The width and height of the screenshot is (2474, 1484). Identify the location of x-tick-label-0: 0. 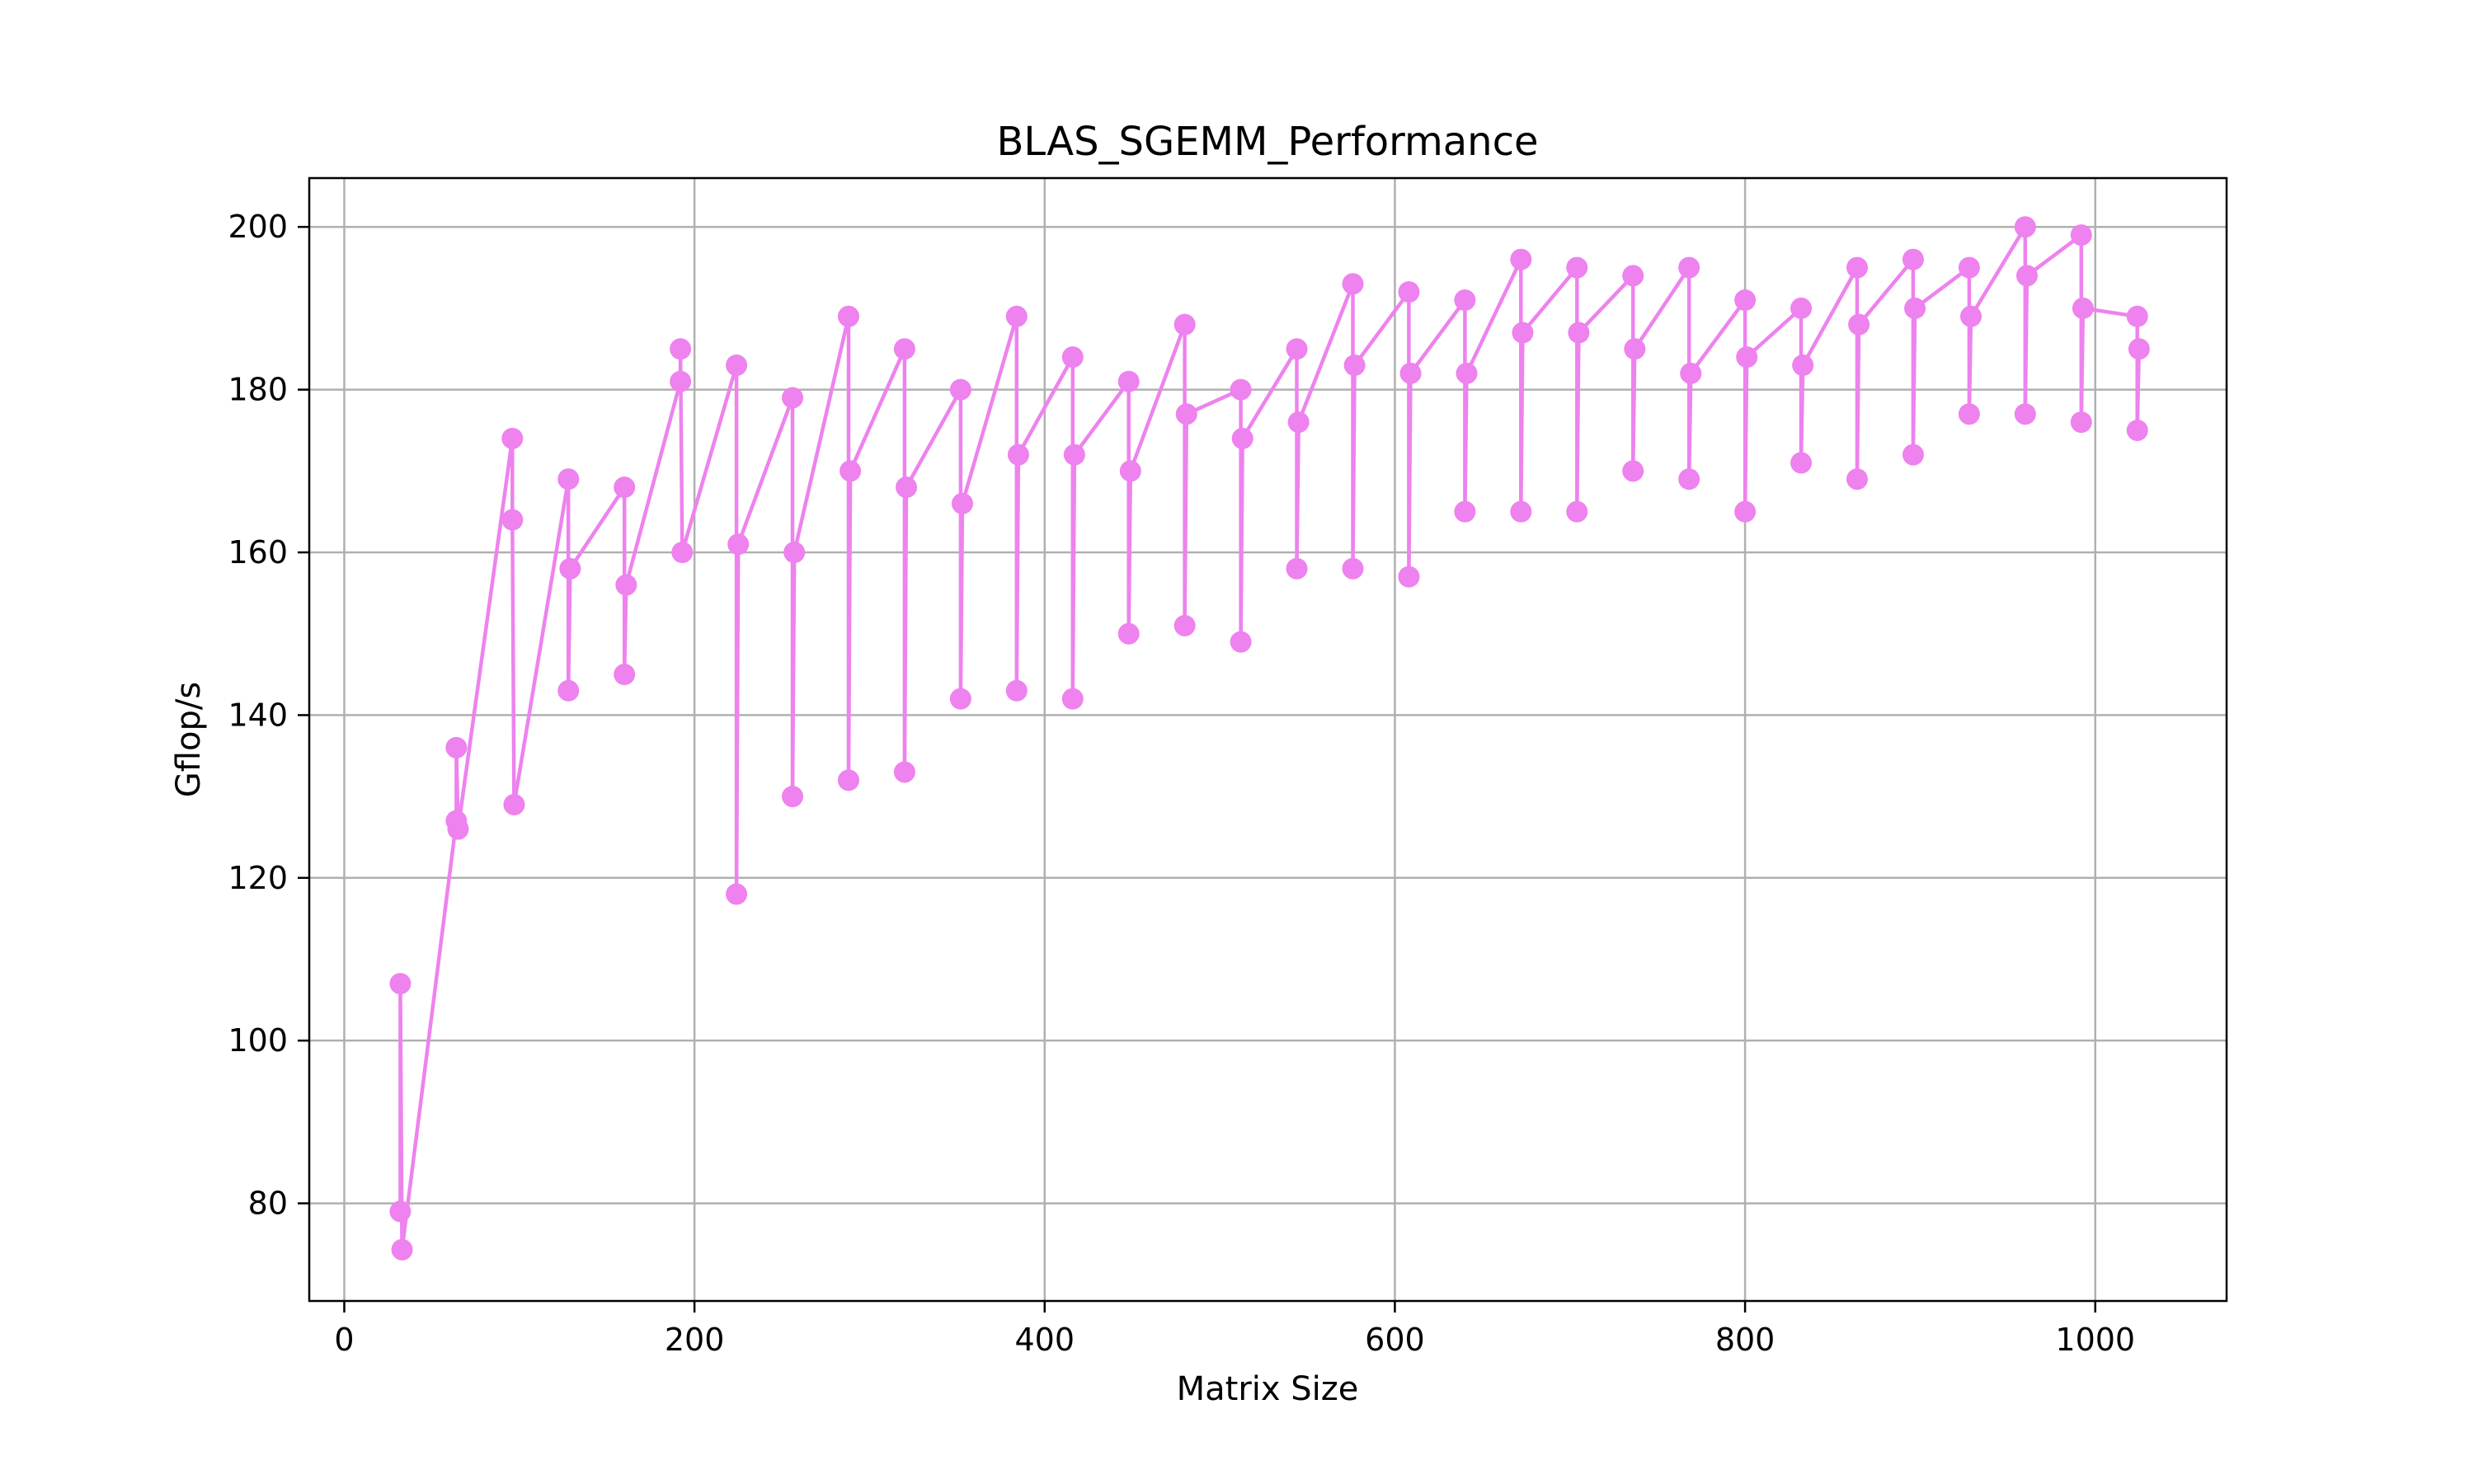
(344, 1340).